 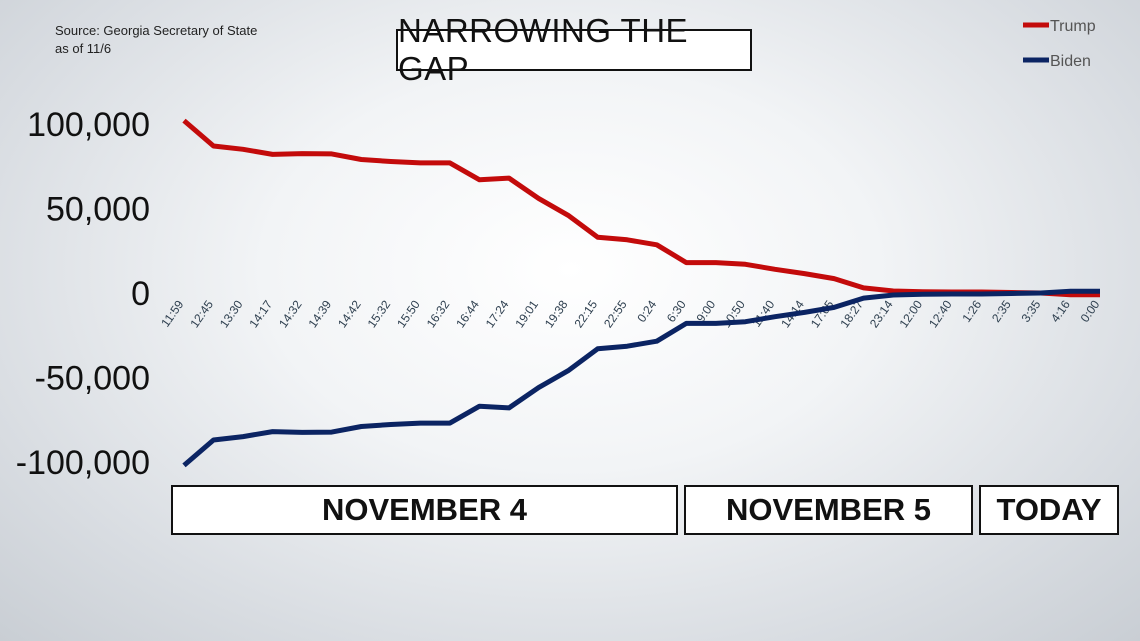 I want to click on x-tick-label: 14:39, so click(x=320, y=313).